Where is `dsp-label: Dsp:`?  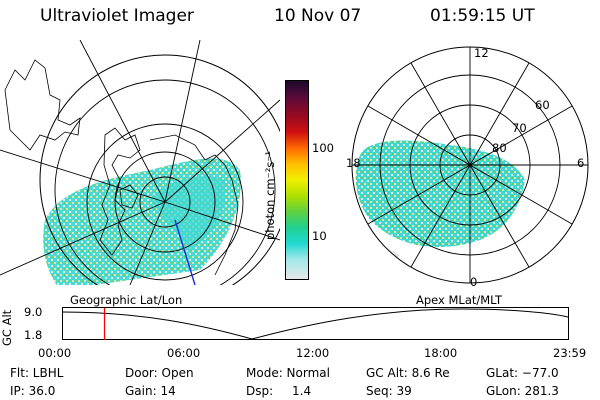 dsp-label: Dsp: is located at coordinates (260, 391).